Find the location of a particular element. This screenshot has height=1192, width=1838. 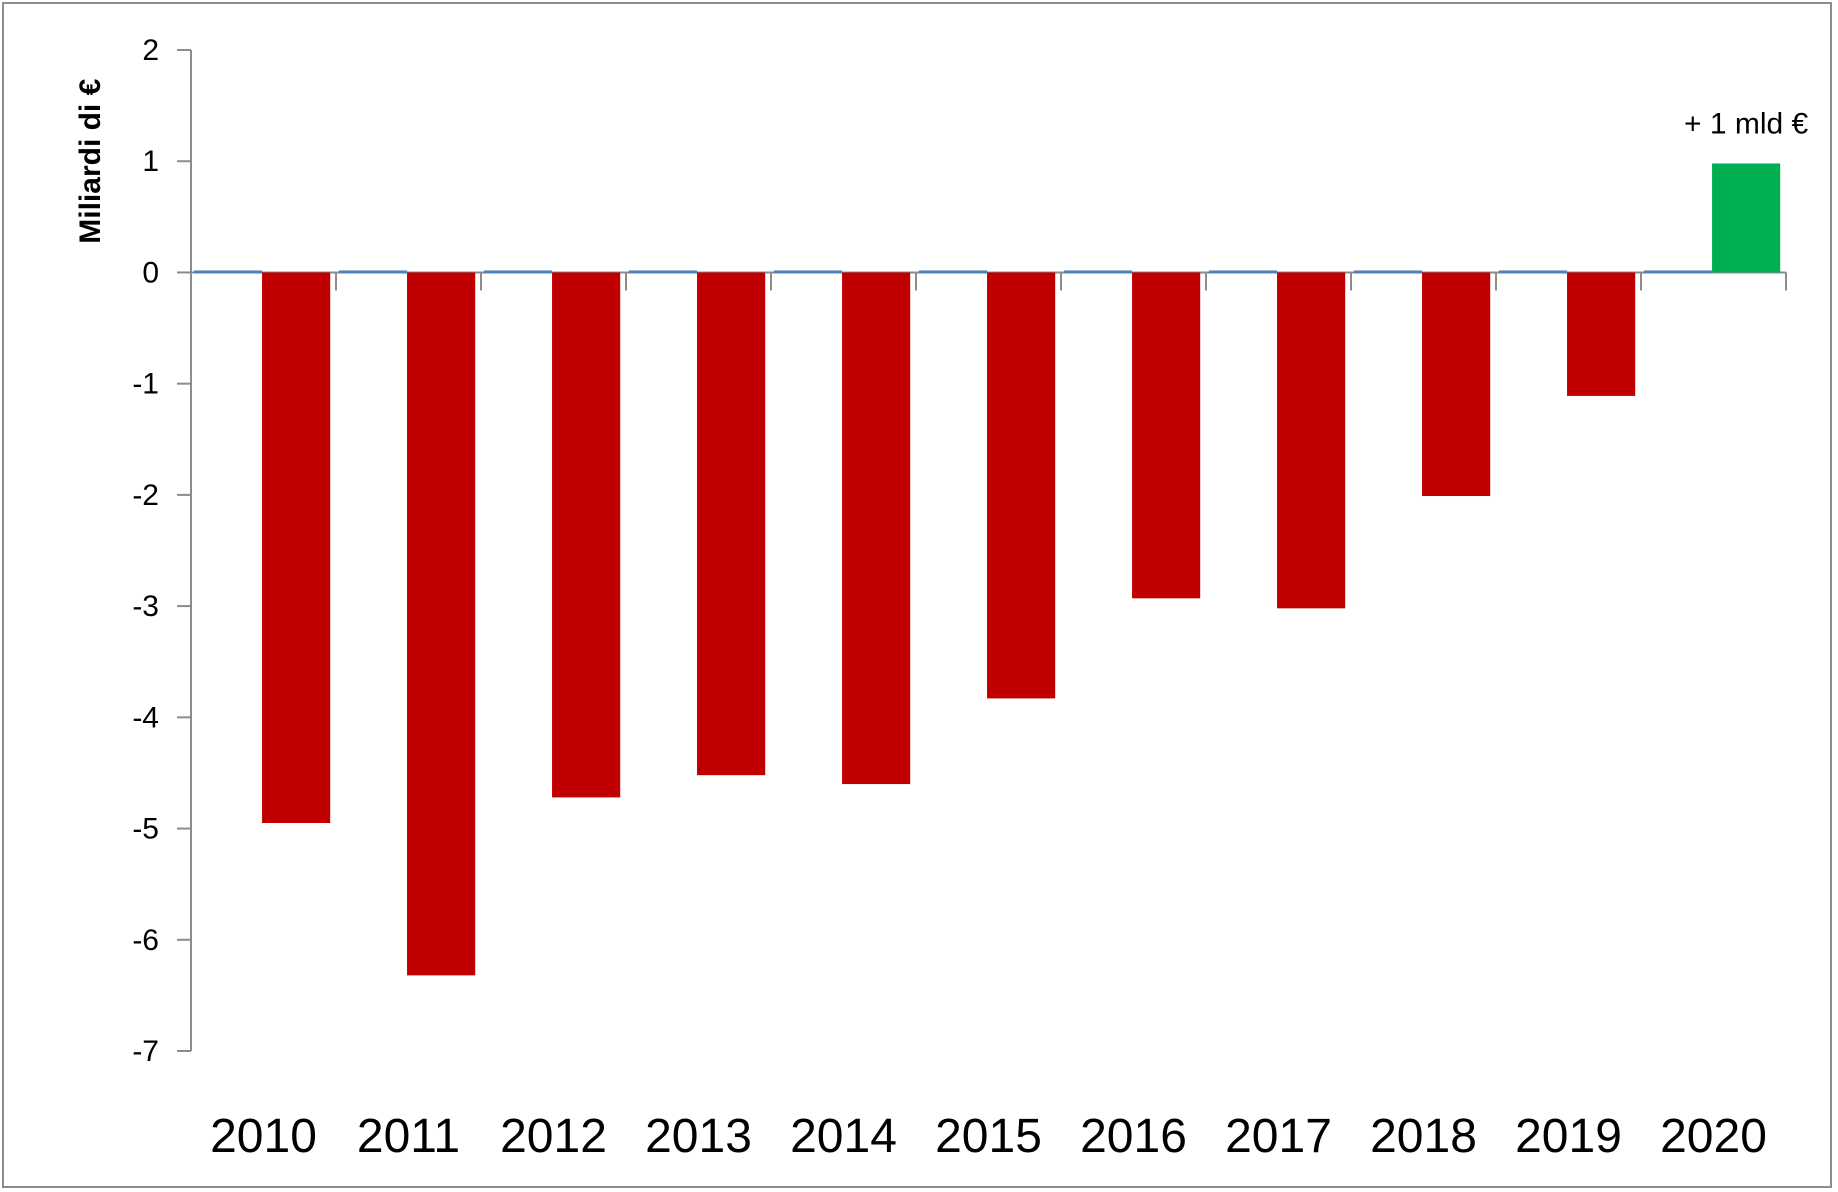

y-axis-title: Miliardi di € is located at coordinates (90, 160).